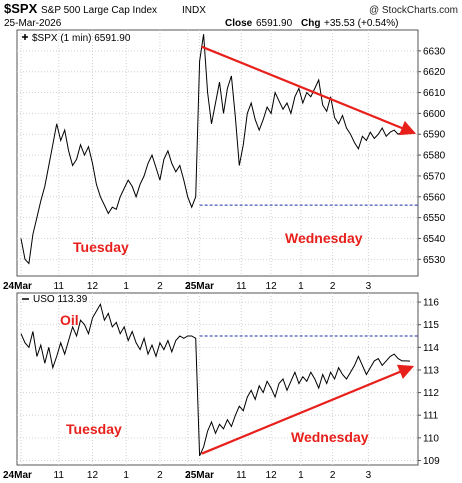 The width and height of the screenshot is (462, 483). What do you see at coordinates (434, 135) in the screenshot?
I see `y-tick-label: 6590` at bounding box center [434, 135].